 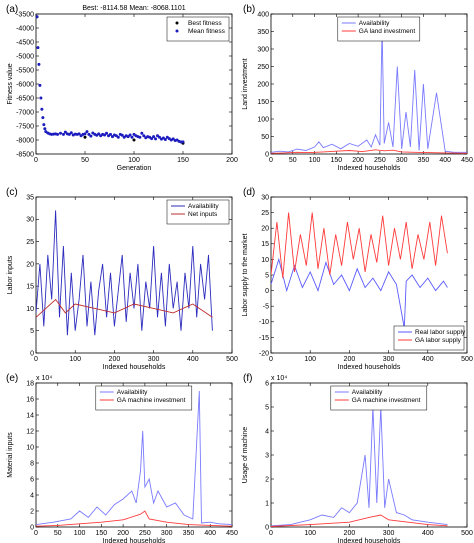 I want to click on legend-label: GA labor supply, so click(x=438, y=340).